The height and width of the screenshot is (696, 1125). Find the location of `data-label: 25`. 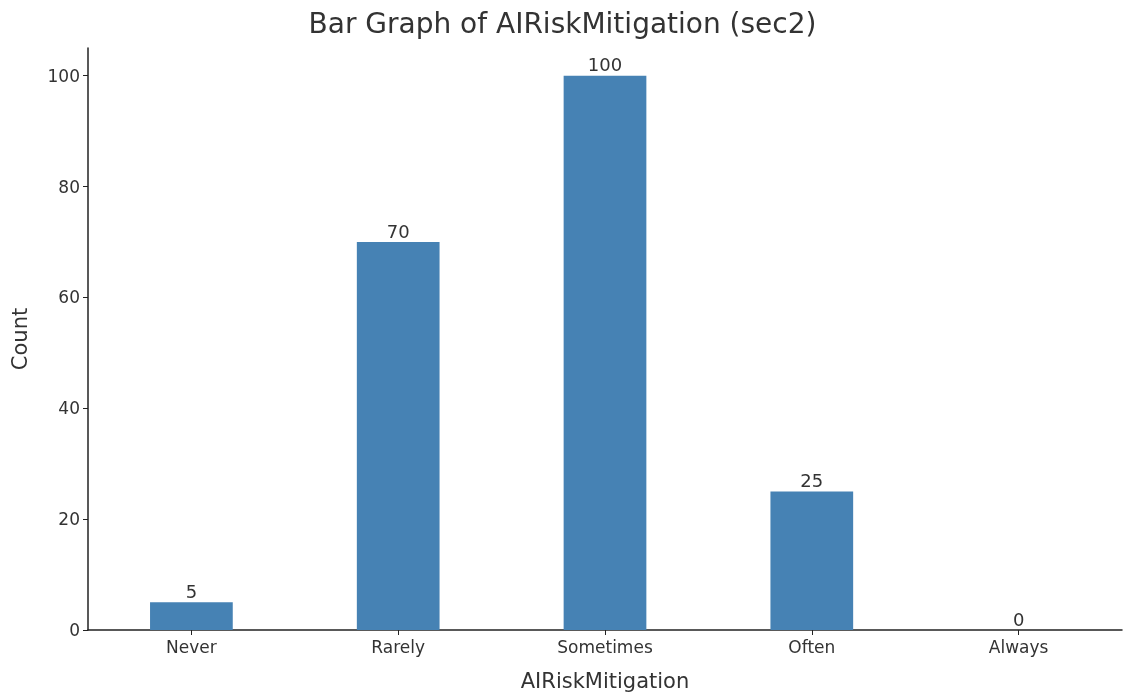

data-label: 25 is located at coordinates (812, 480).